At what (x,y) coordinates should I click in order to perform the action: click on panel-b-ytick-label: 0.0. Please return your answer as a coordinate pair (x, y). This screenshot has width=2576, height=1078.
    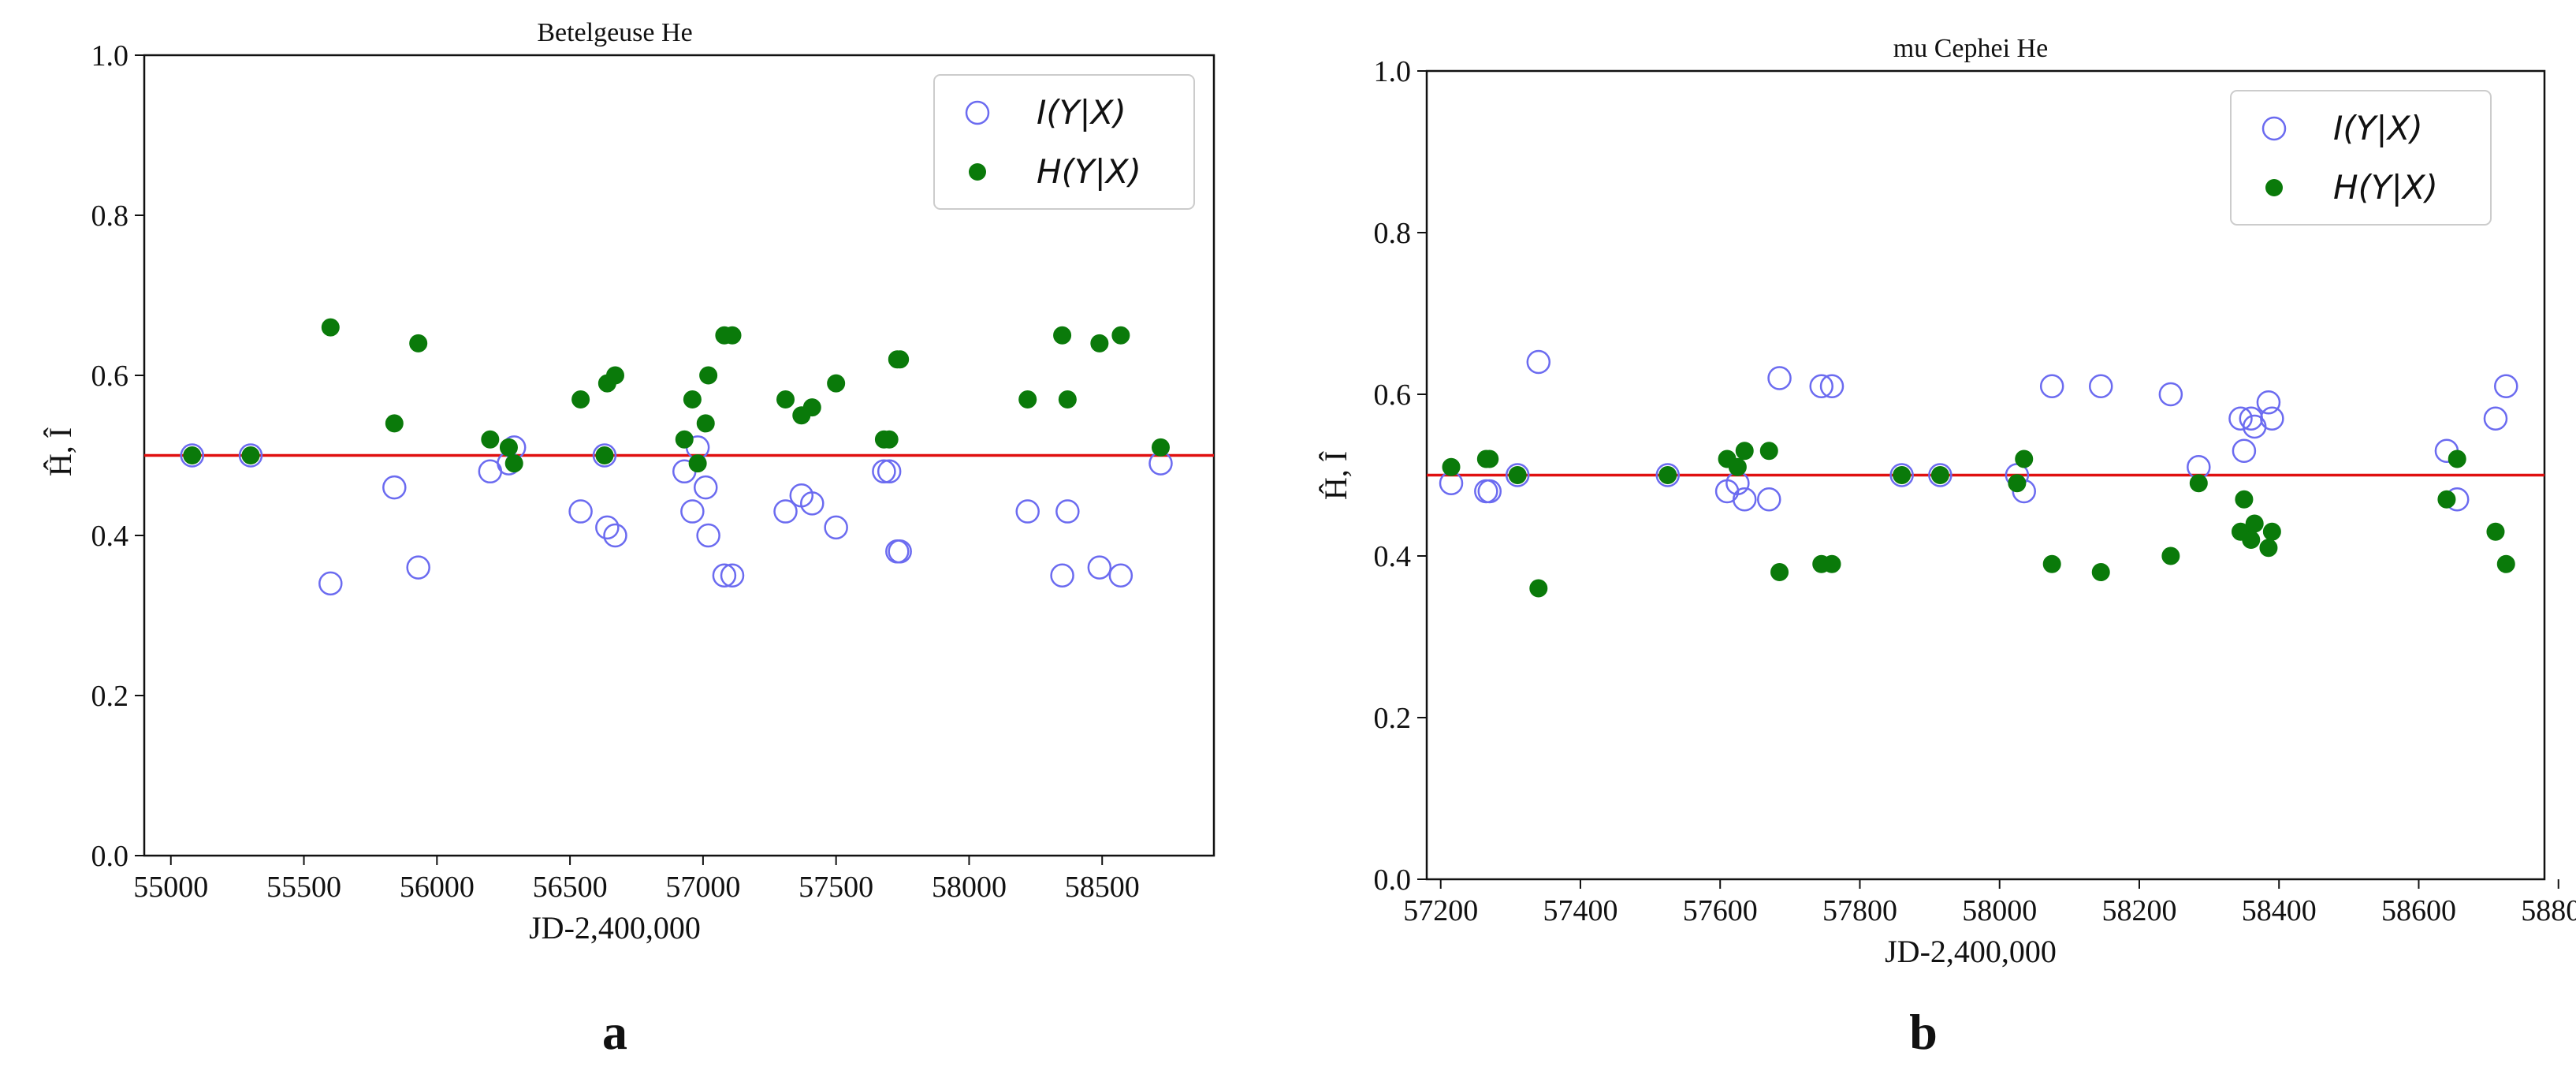
    Looking at the image, I should click on (1393, 881).